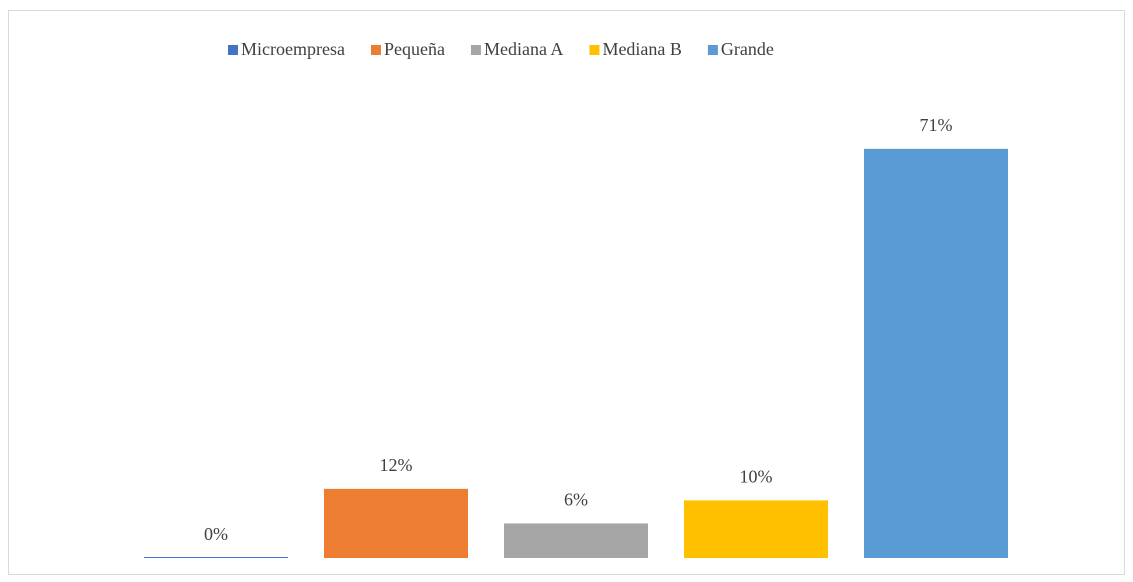  Describe the element at coordinates (641, 49) in the screenshot. I see `legend-label: Mediana B` at that location.